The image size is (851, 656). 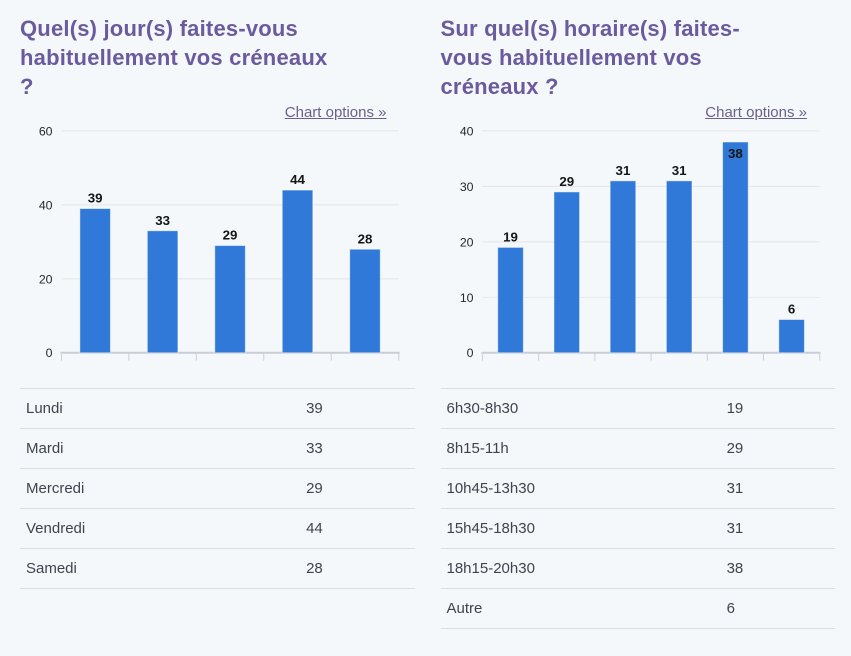 What do you see at coordinates (357, 568) in the screenshot?
I see `row-value-cell: 28` at bounding box center [357, 568].